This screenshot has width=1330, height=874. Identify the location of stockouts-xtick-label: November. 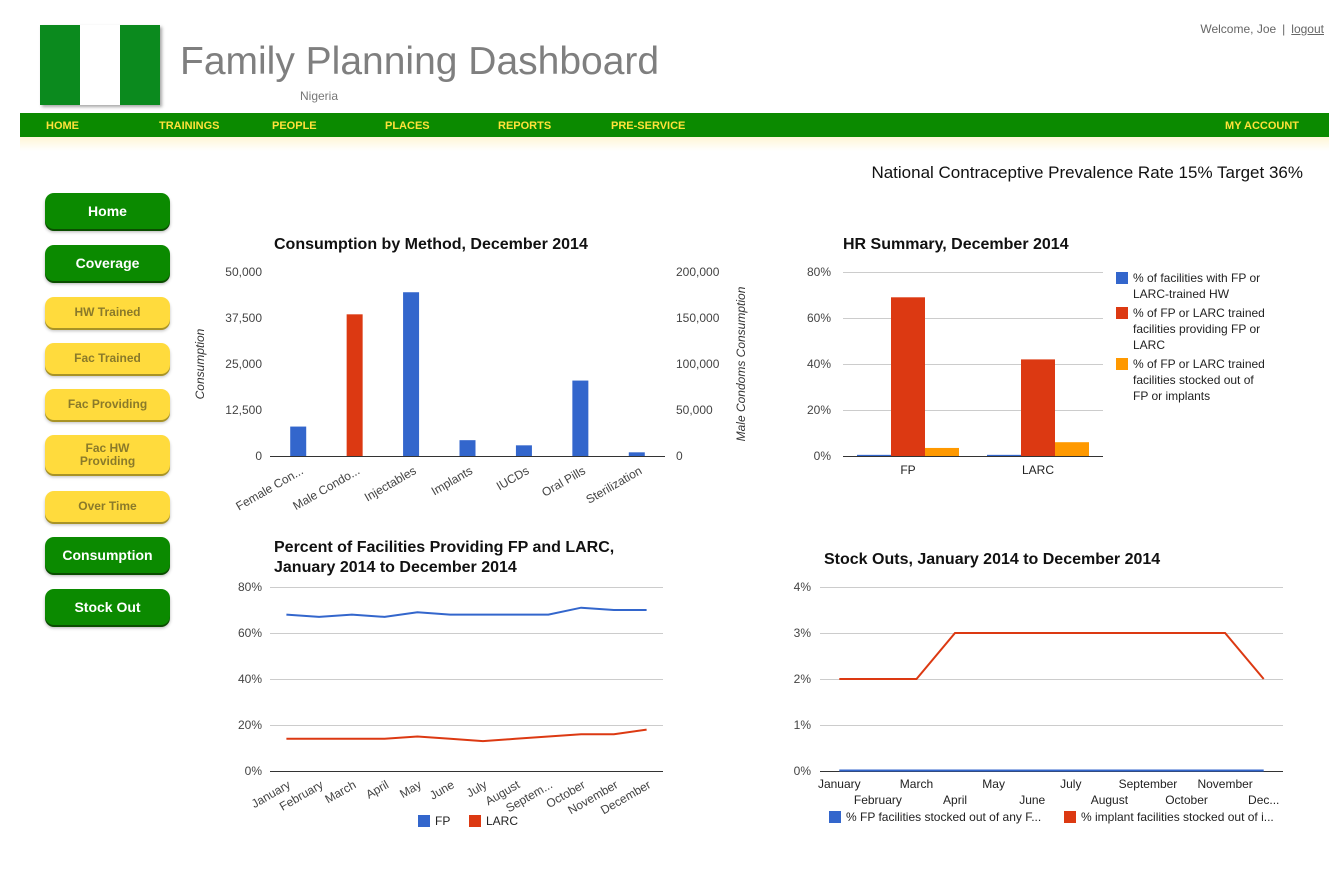
(1224, 784).